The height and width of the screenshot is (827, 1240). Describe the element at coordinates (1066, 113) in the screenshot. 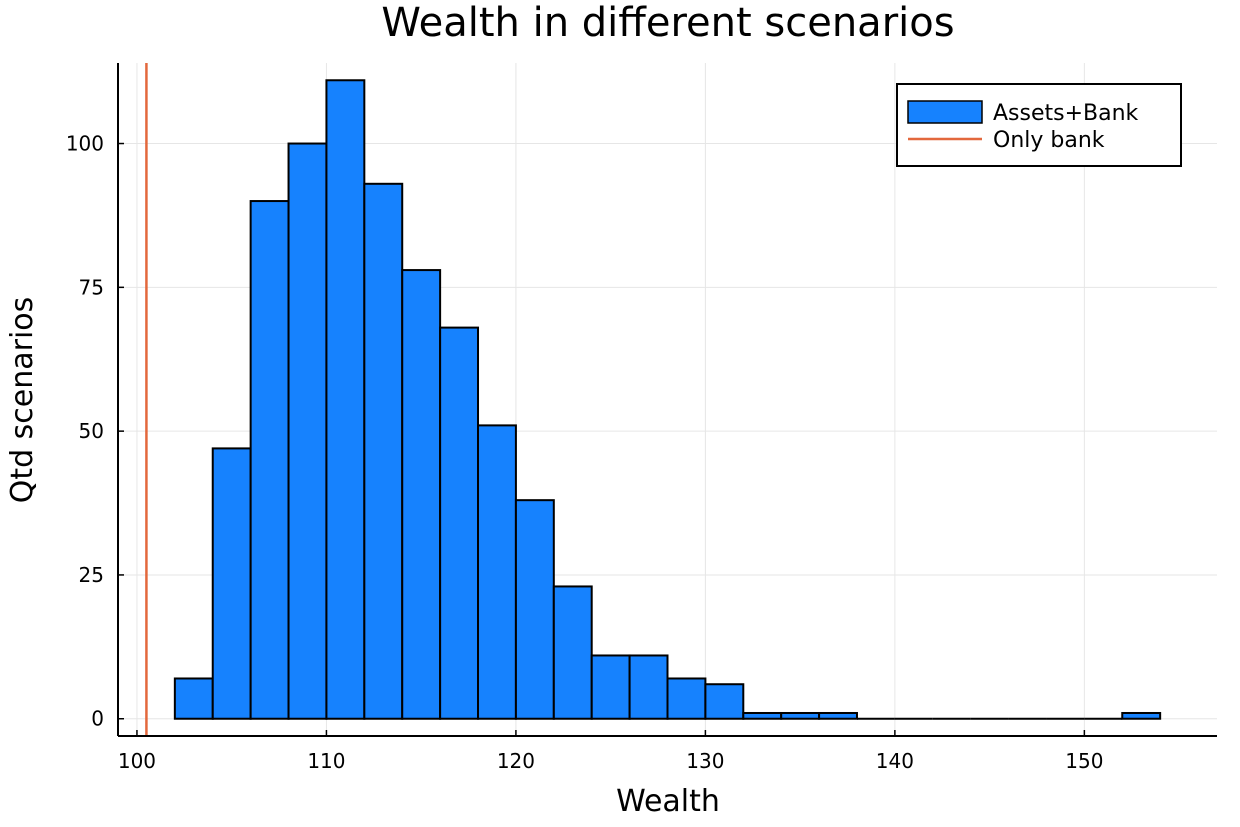

I see `legend-label-assets-bank: Assets+Bank` at that location.